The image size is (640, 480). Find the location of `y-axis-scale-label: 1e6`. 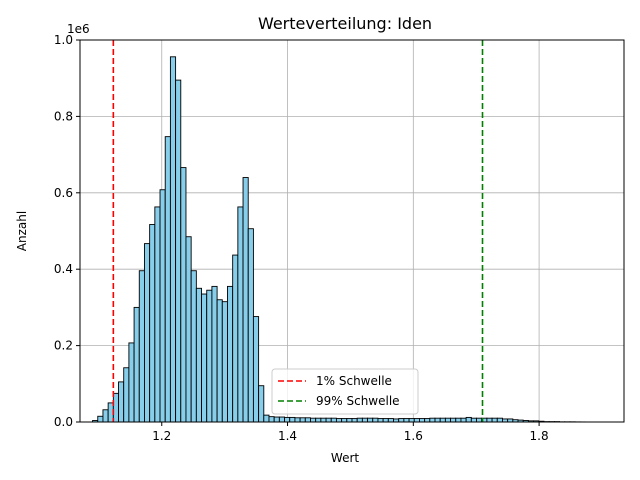

y-axis-scale-label: 1e6 is located at coordinates (78, 29).